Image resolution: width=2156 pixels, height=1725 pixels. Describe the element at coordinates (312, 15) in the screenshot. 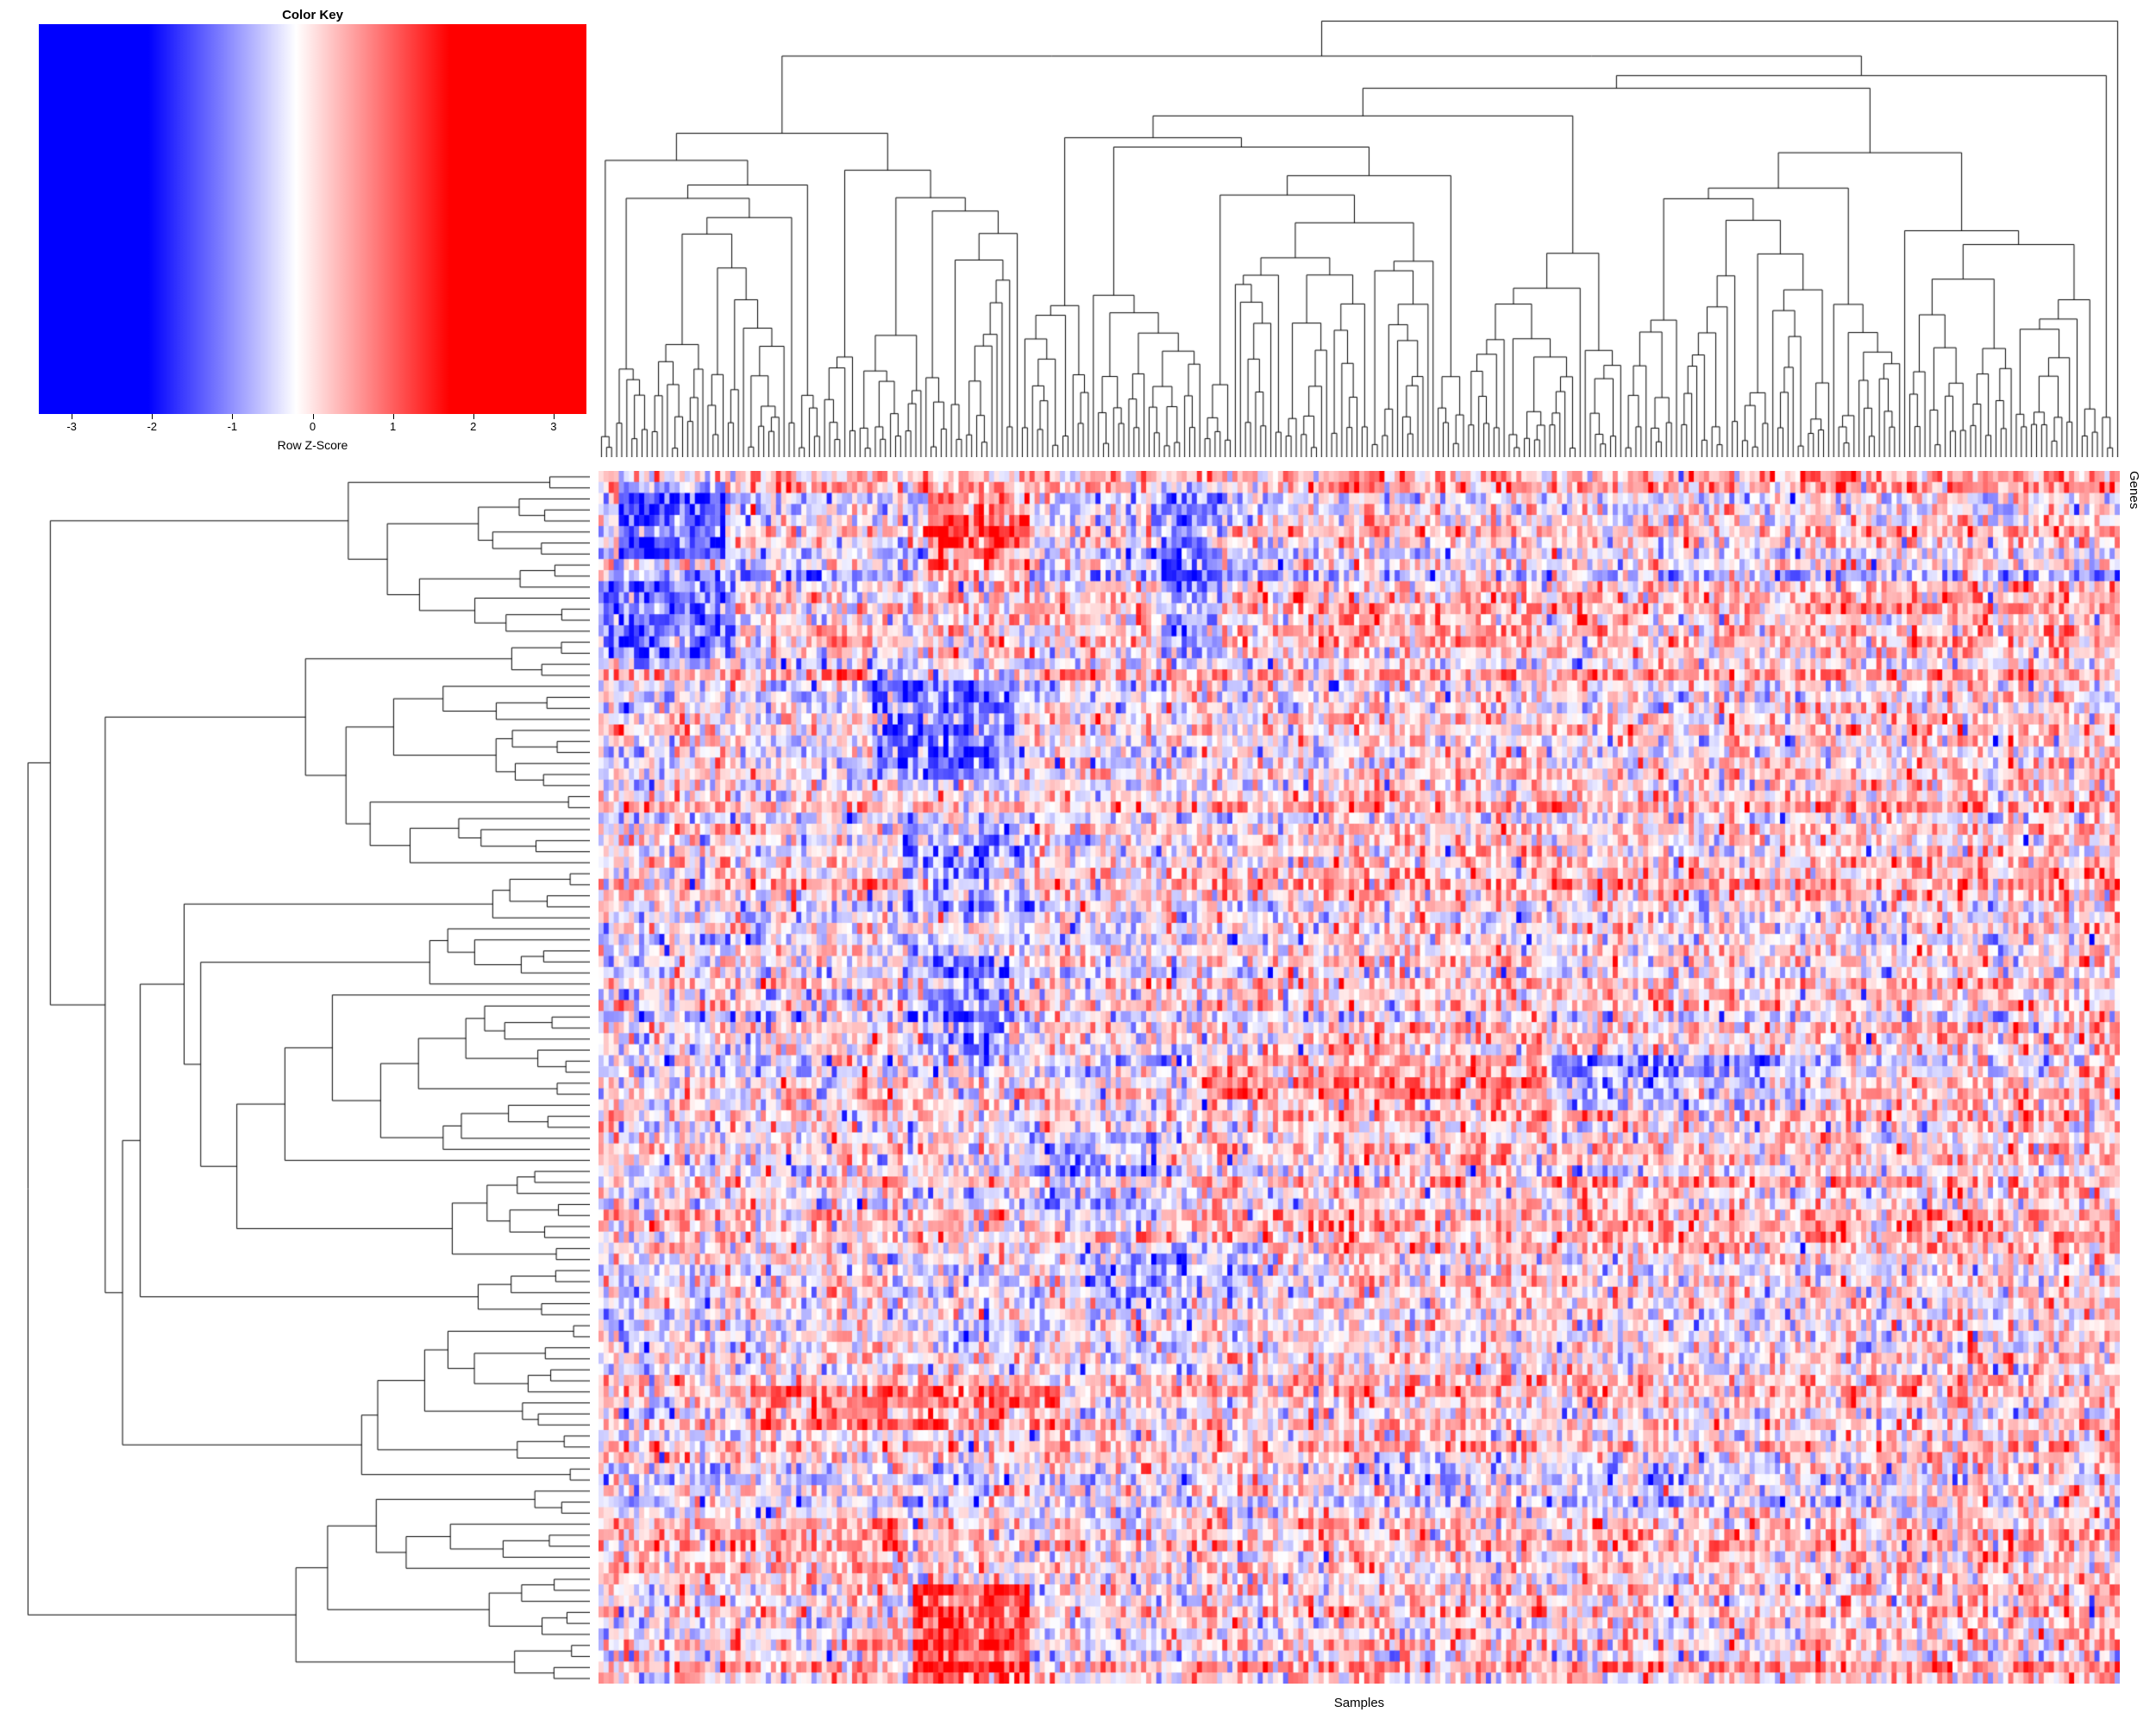

I see `color-key-title: Color Key` at that location.